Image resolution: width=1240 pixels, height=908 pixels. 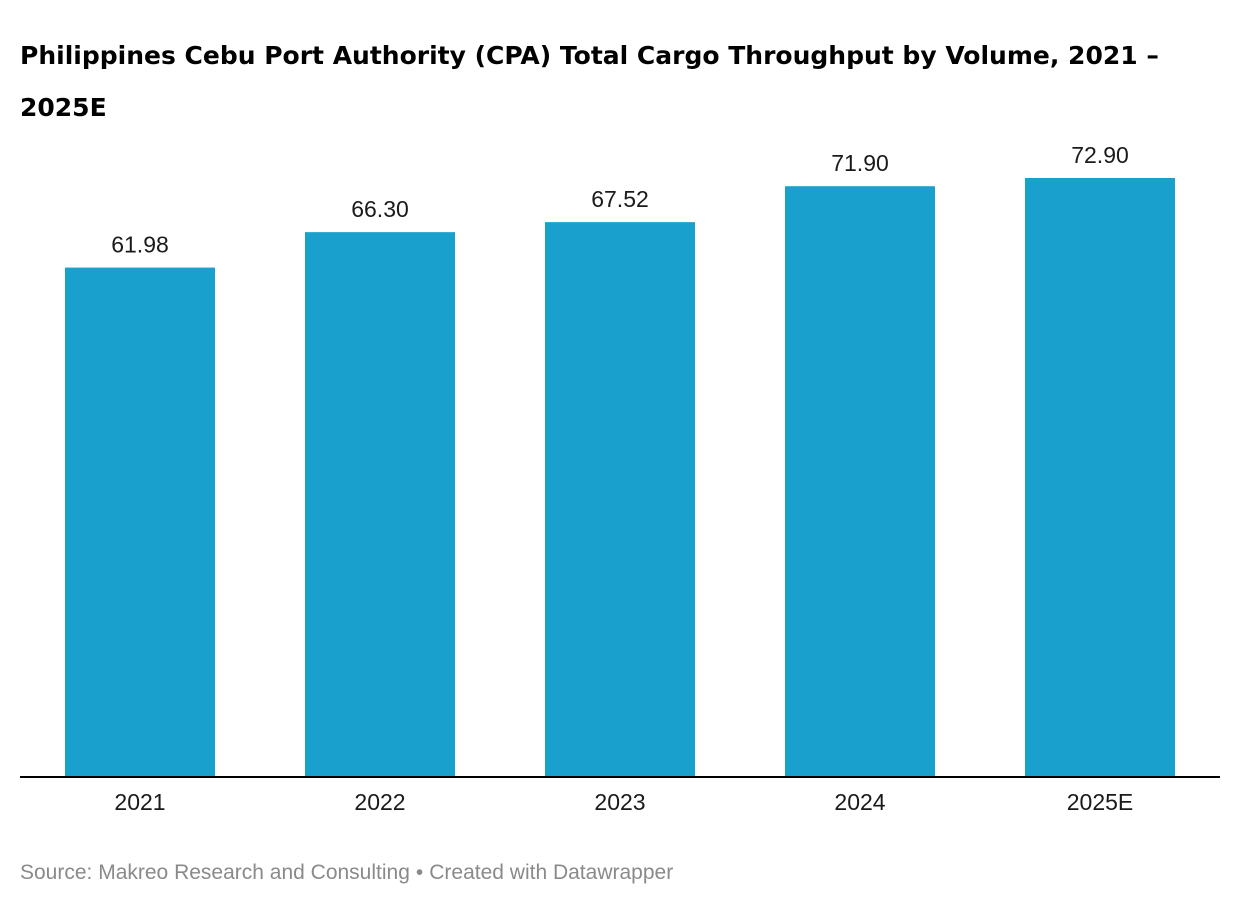 I want to click on value-labels-layer: 61.98 66.30 67.52 71.90 72.90, so click(x=620, y=200).